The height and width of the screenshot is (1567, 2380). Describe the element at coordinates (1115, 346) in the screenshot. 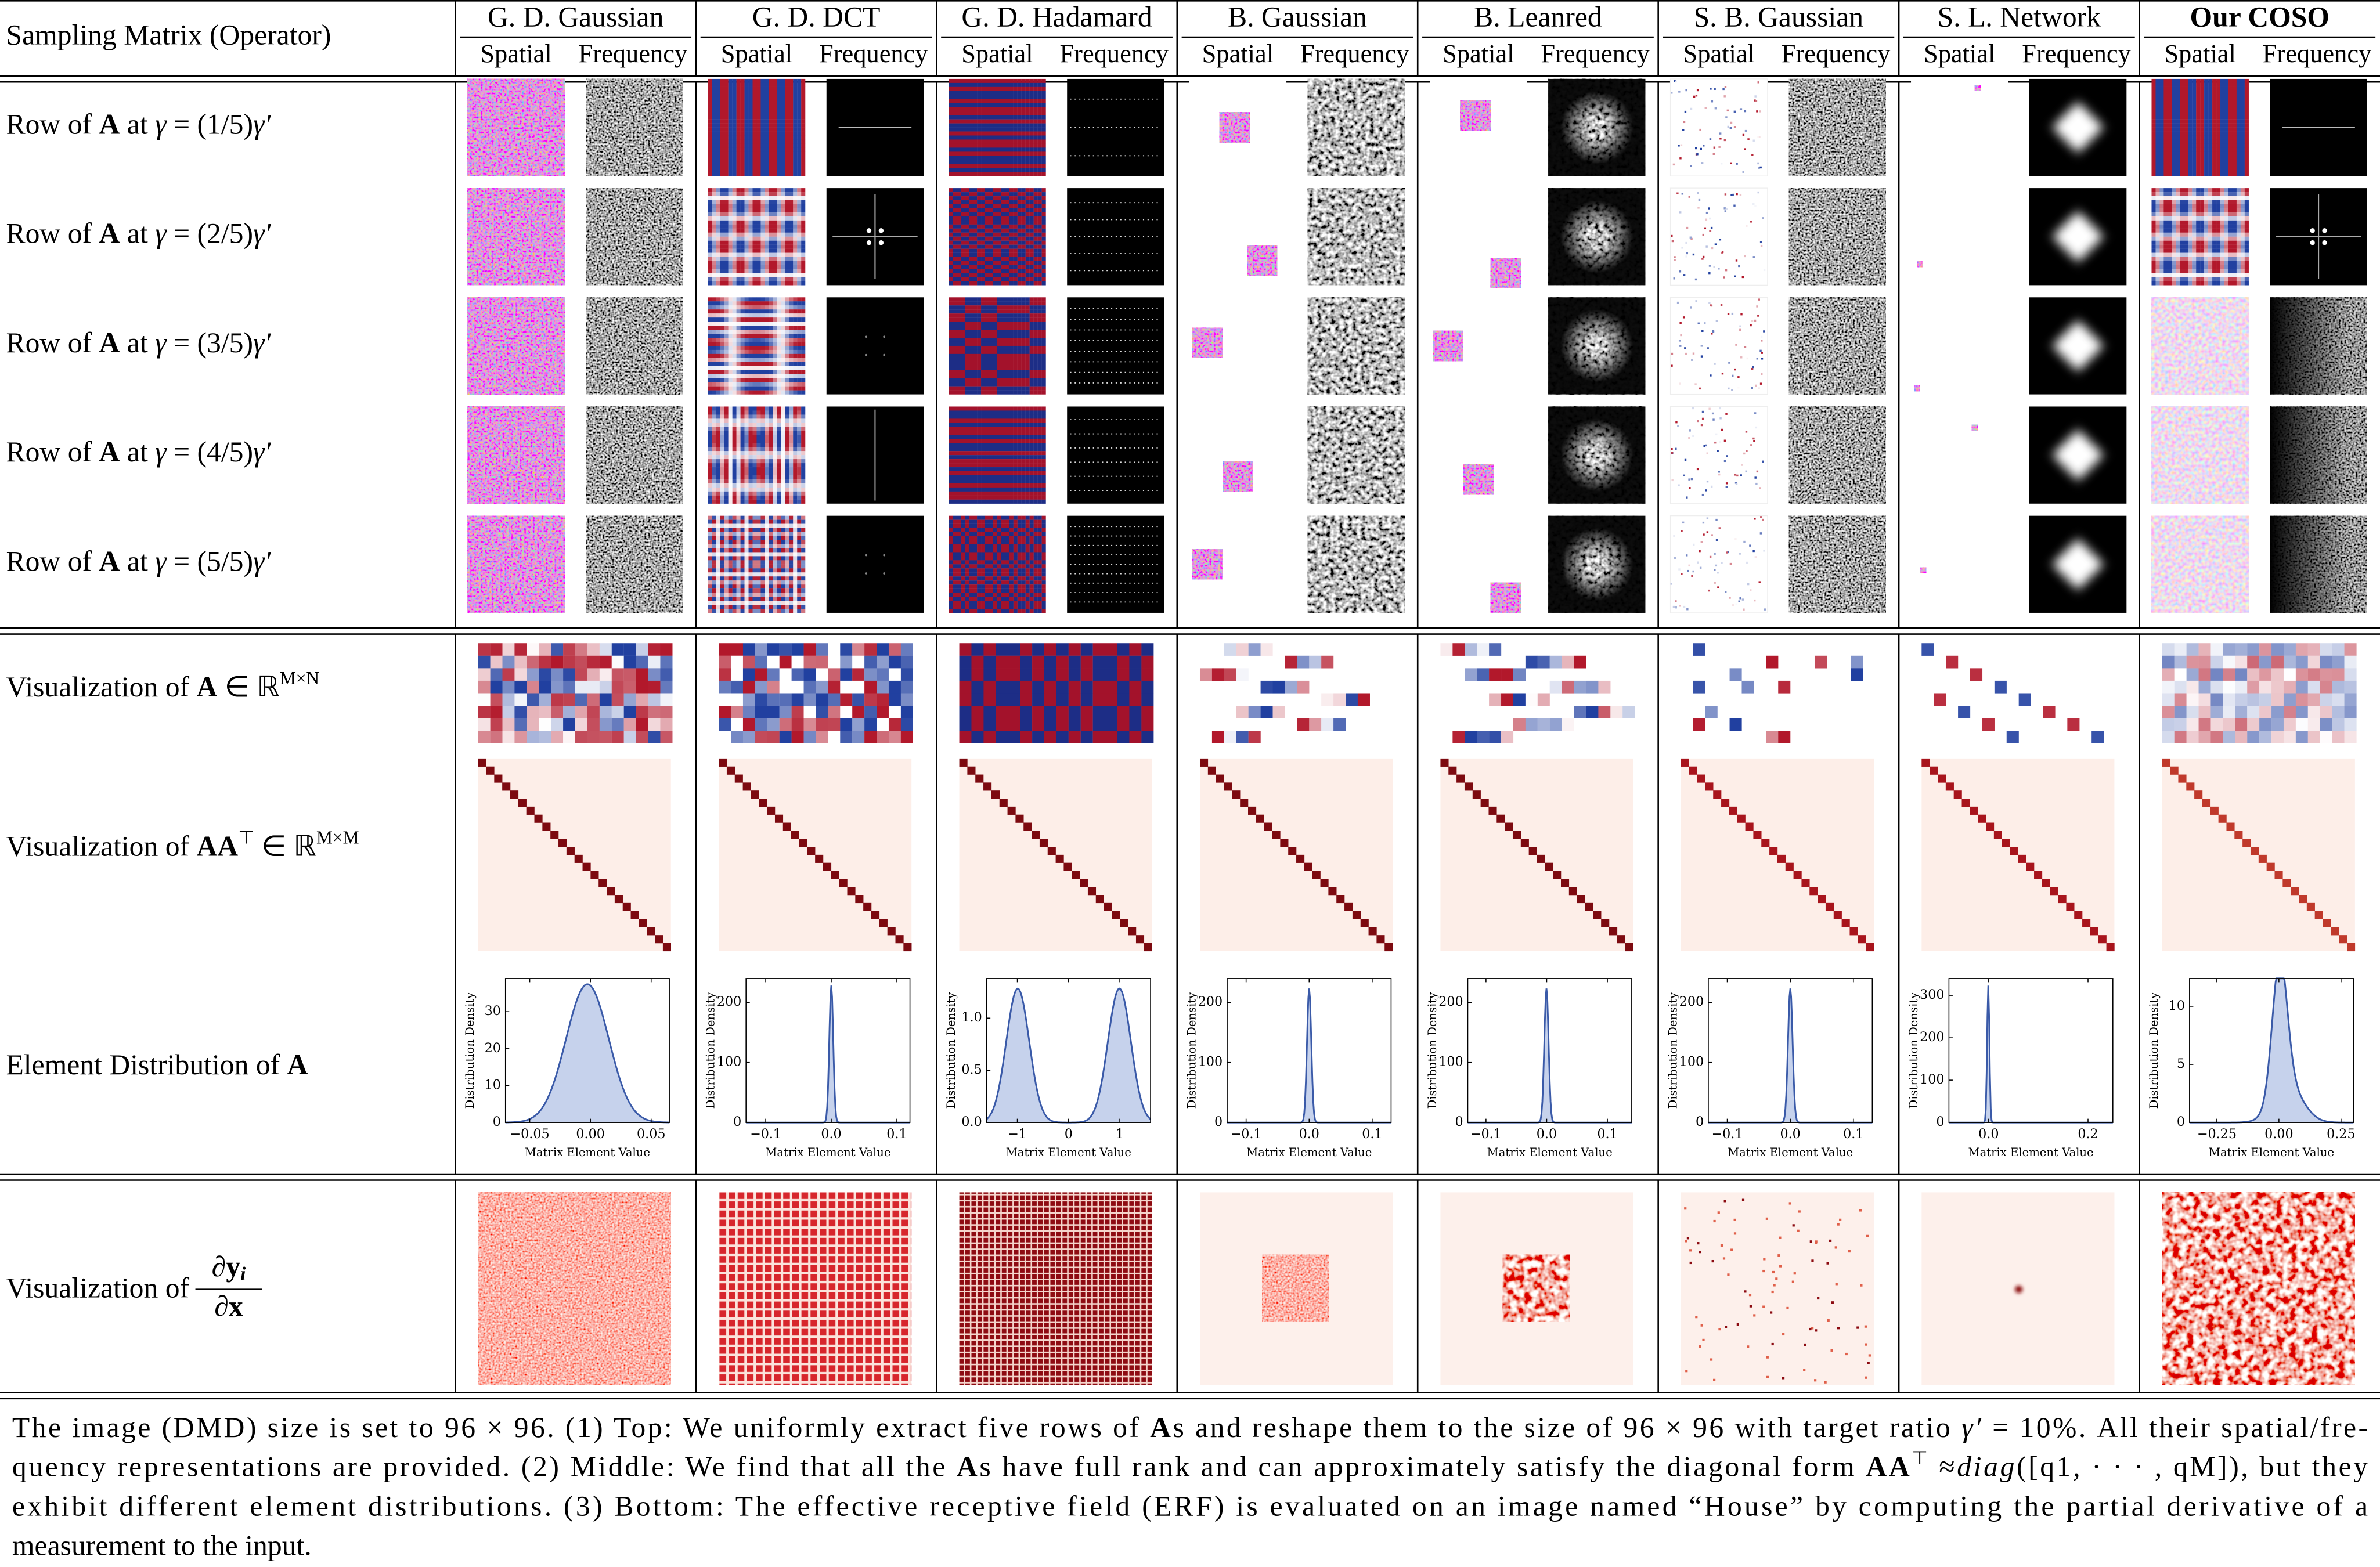

I see `spectrum` at that location.